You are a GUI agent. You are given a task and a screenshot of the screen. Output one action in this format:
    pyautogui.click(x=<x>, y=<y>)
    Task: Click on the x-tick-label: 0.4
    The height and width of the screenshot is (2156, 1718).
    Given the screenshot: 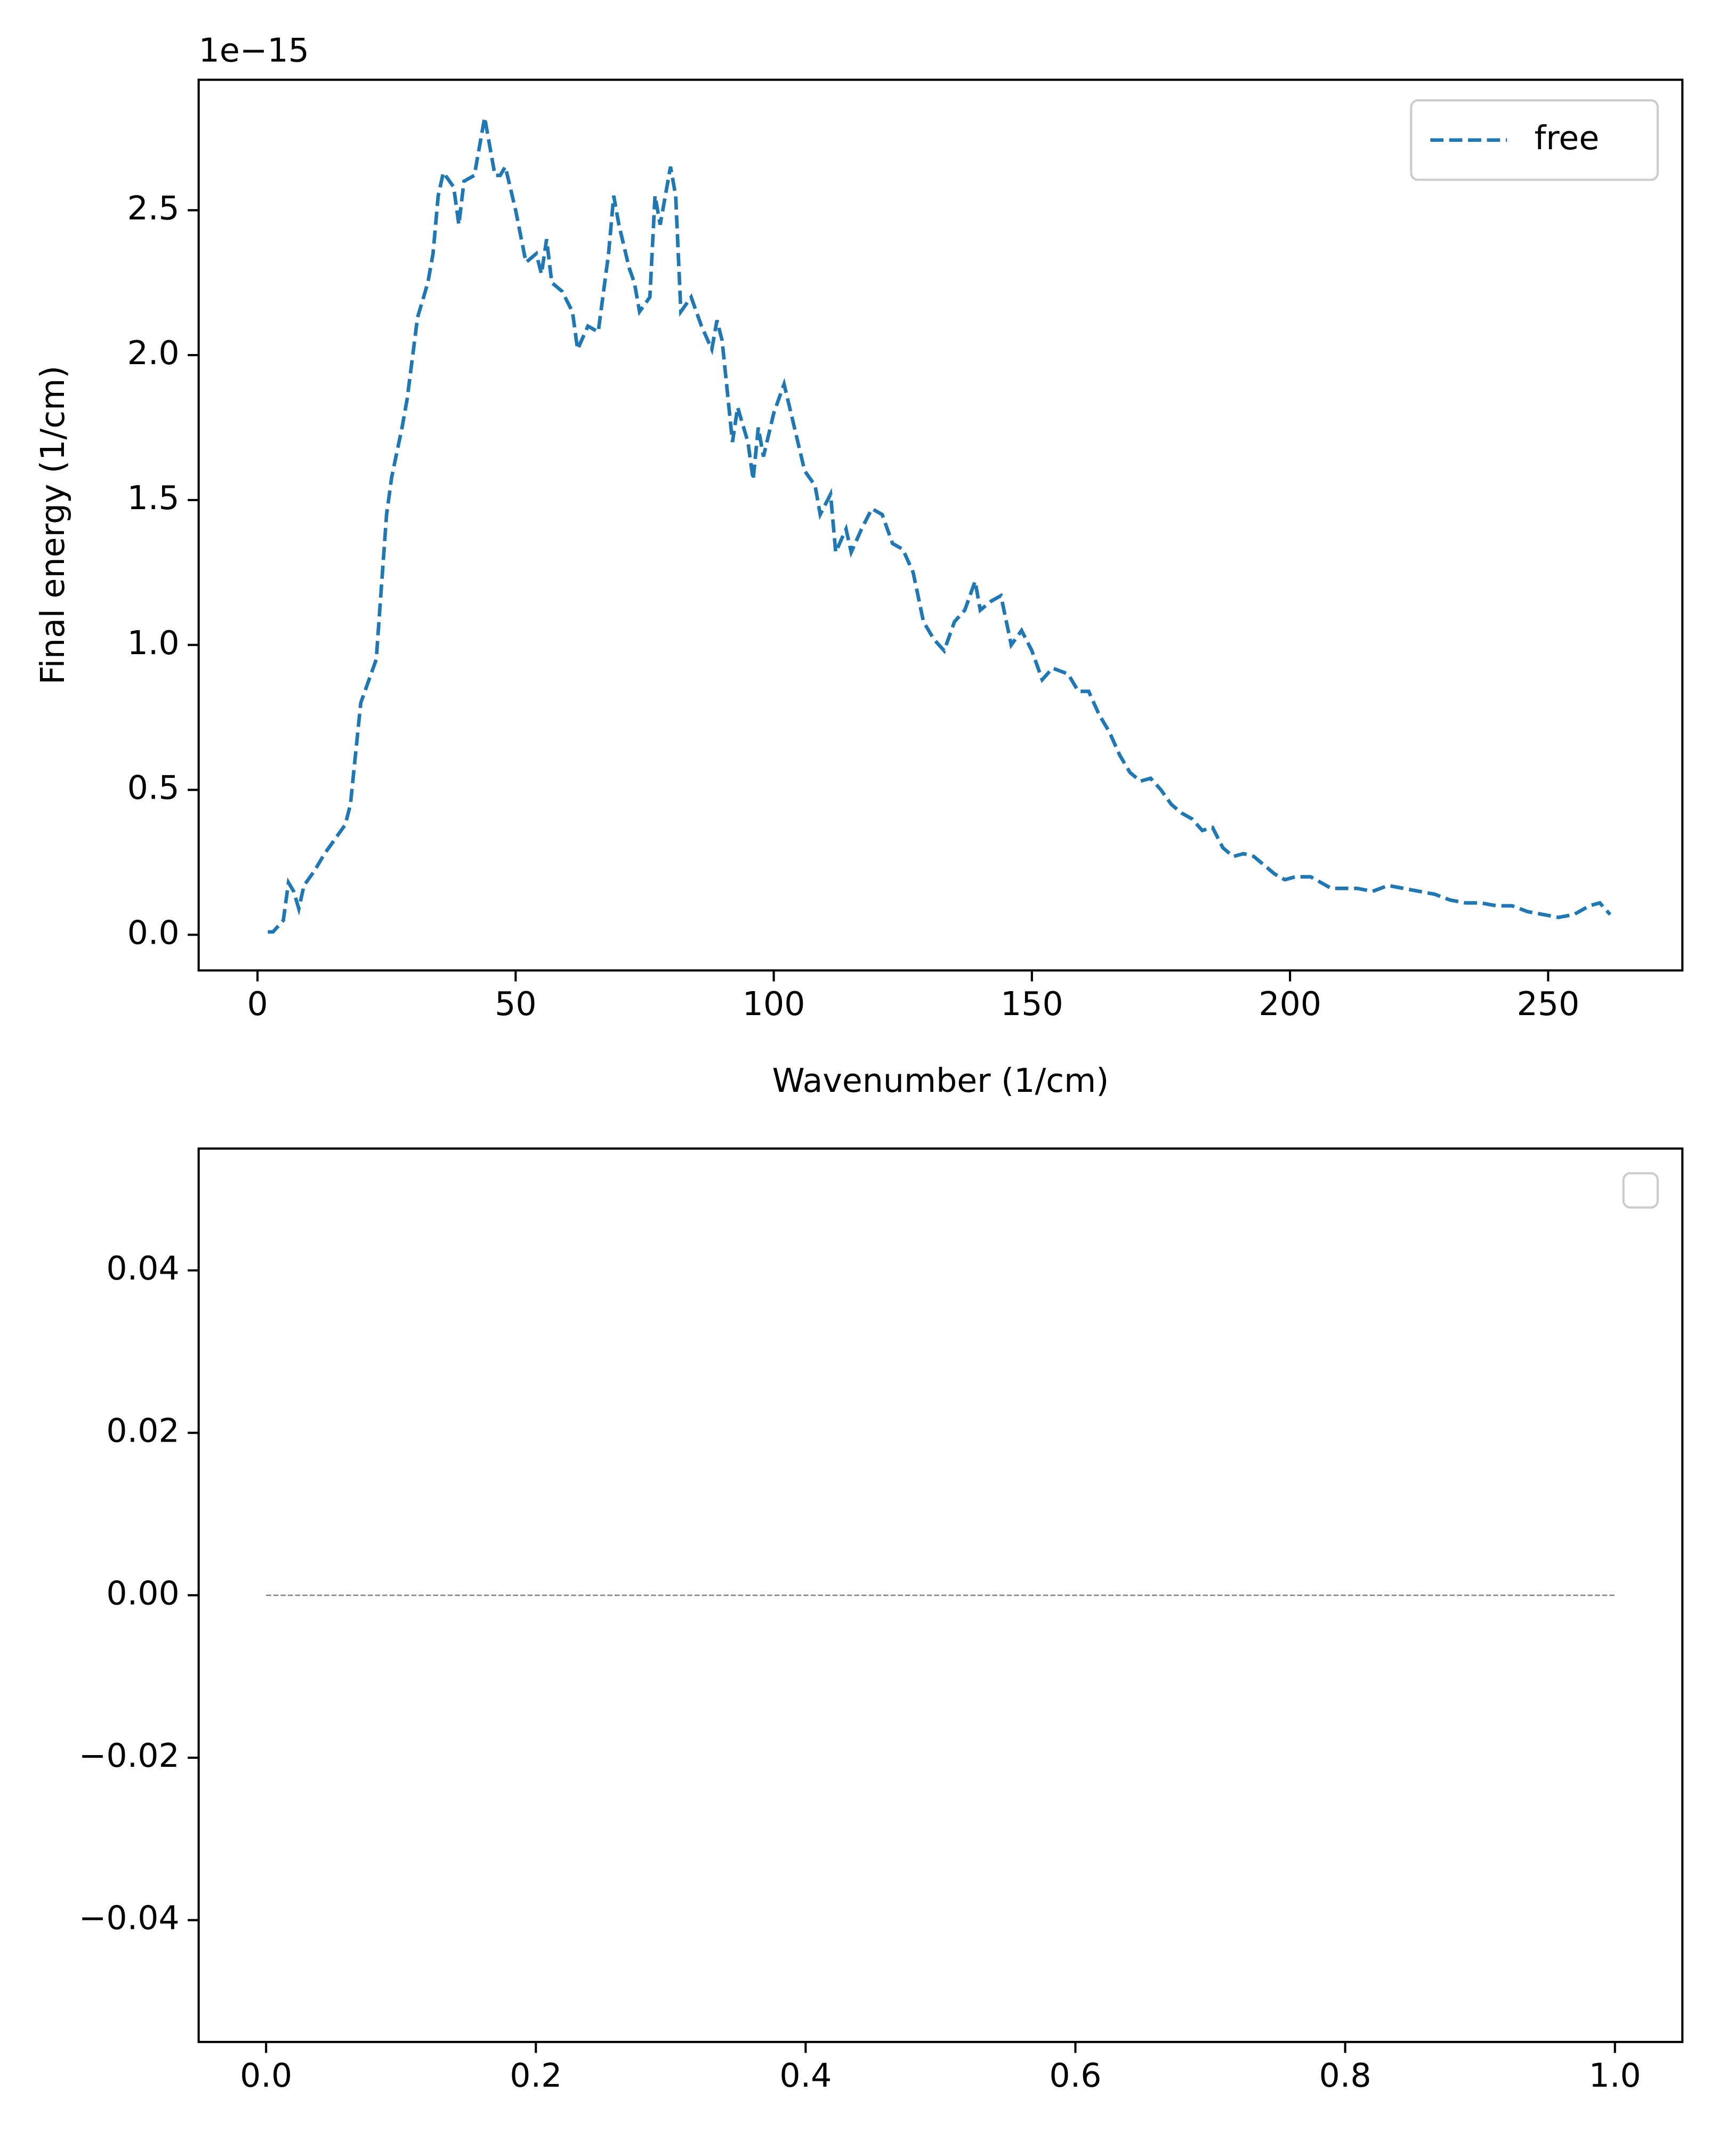 What is the action you would take?
    pyautogui.click(x=805, y=2075)
    